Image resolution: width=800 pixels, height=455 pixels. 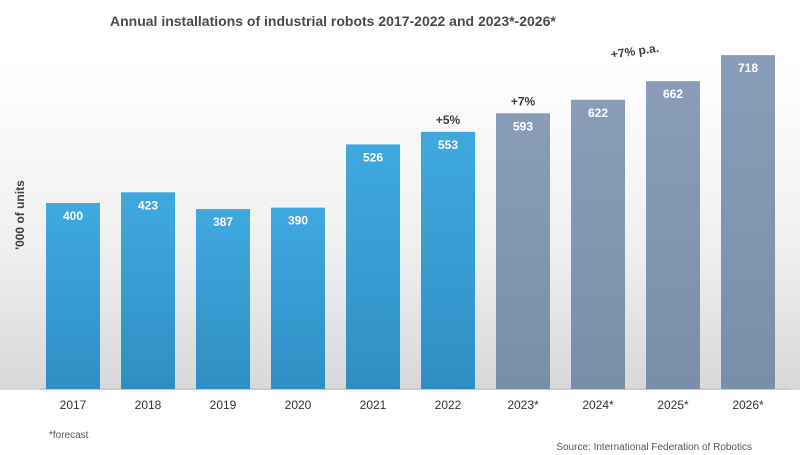 I want to click on value-label-2023-forecast: 593, so click(x=523, y=126).